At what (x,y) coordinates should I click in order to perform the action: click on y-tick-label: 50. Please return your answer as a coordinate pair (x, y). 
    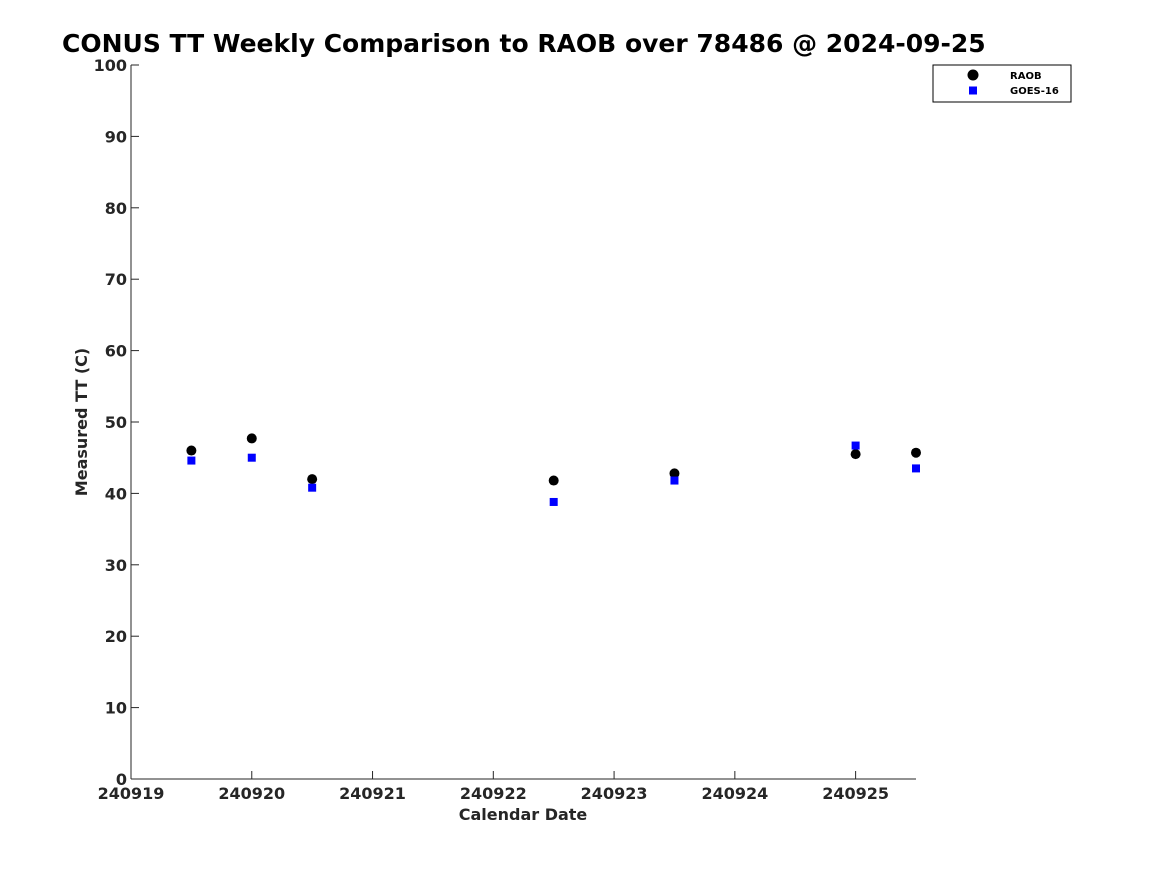
    Looking at the image, I should click on (116, 422).